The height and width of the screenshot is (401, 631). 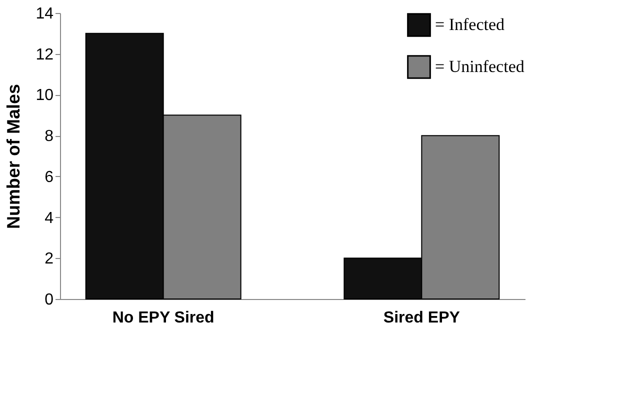 I want to click on y-tick-label: 4, so click(x=49, y=218).